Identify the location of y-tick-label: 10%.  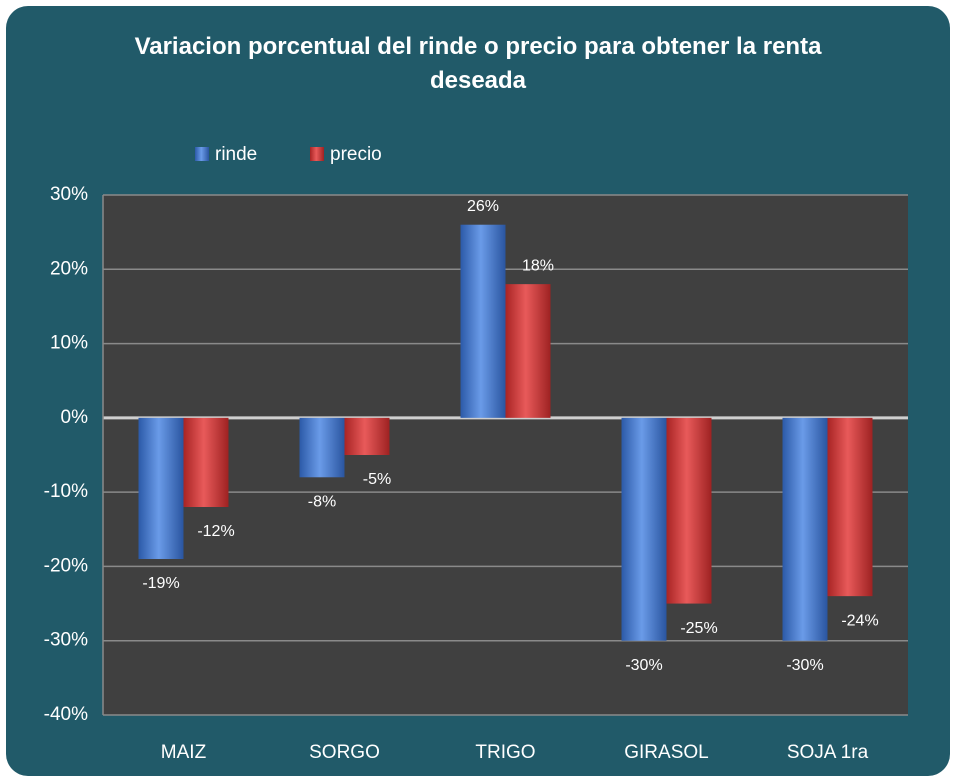
(69, 343).